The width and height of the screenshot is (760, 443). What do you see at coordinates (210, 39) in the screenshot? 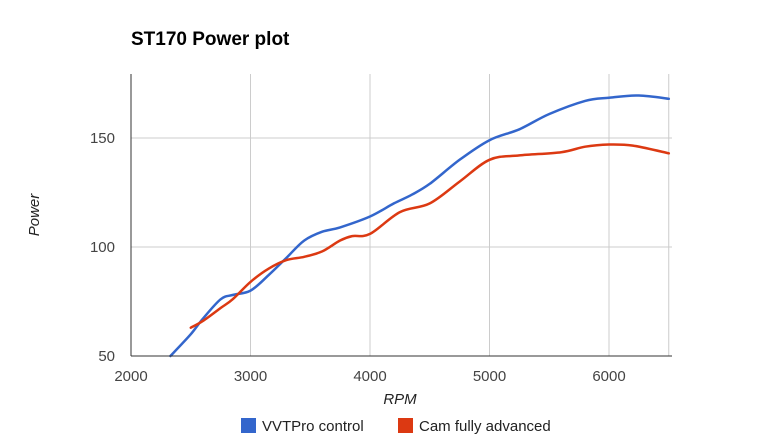
I see `chart-title: ST170 Power plot` at bounding box center [210, 39].